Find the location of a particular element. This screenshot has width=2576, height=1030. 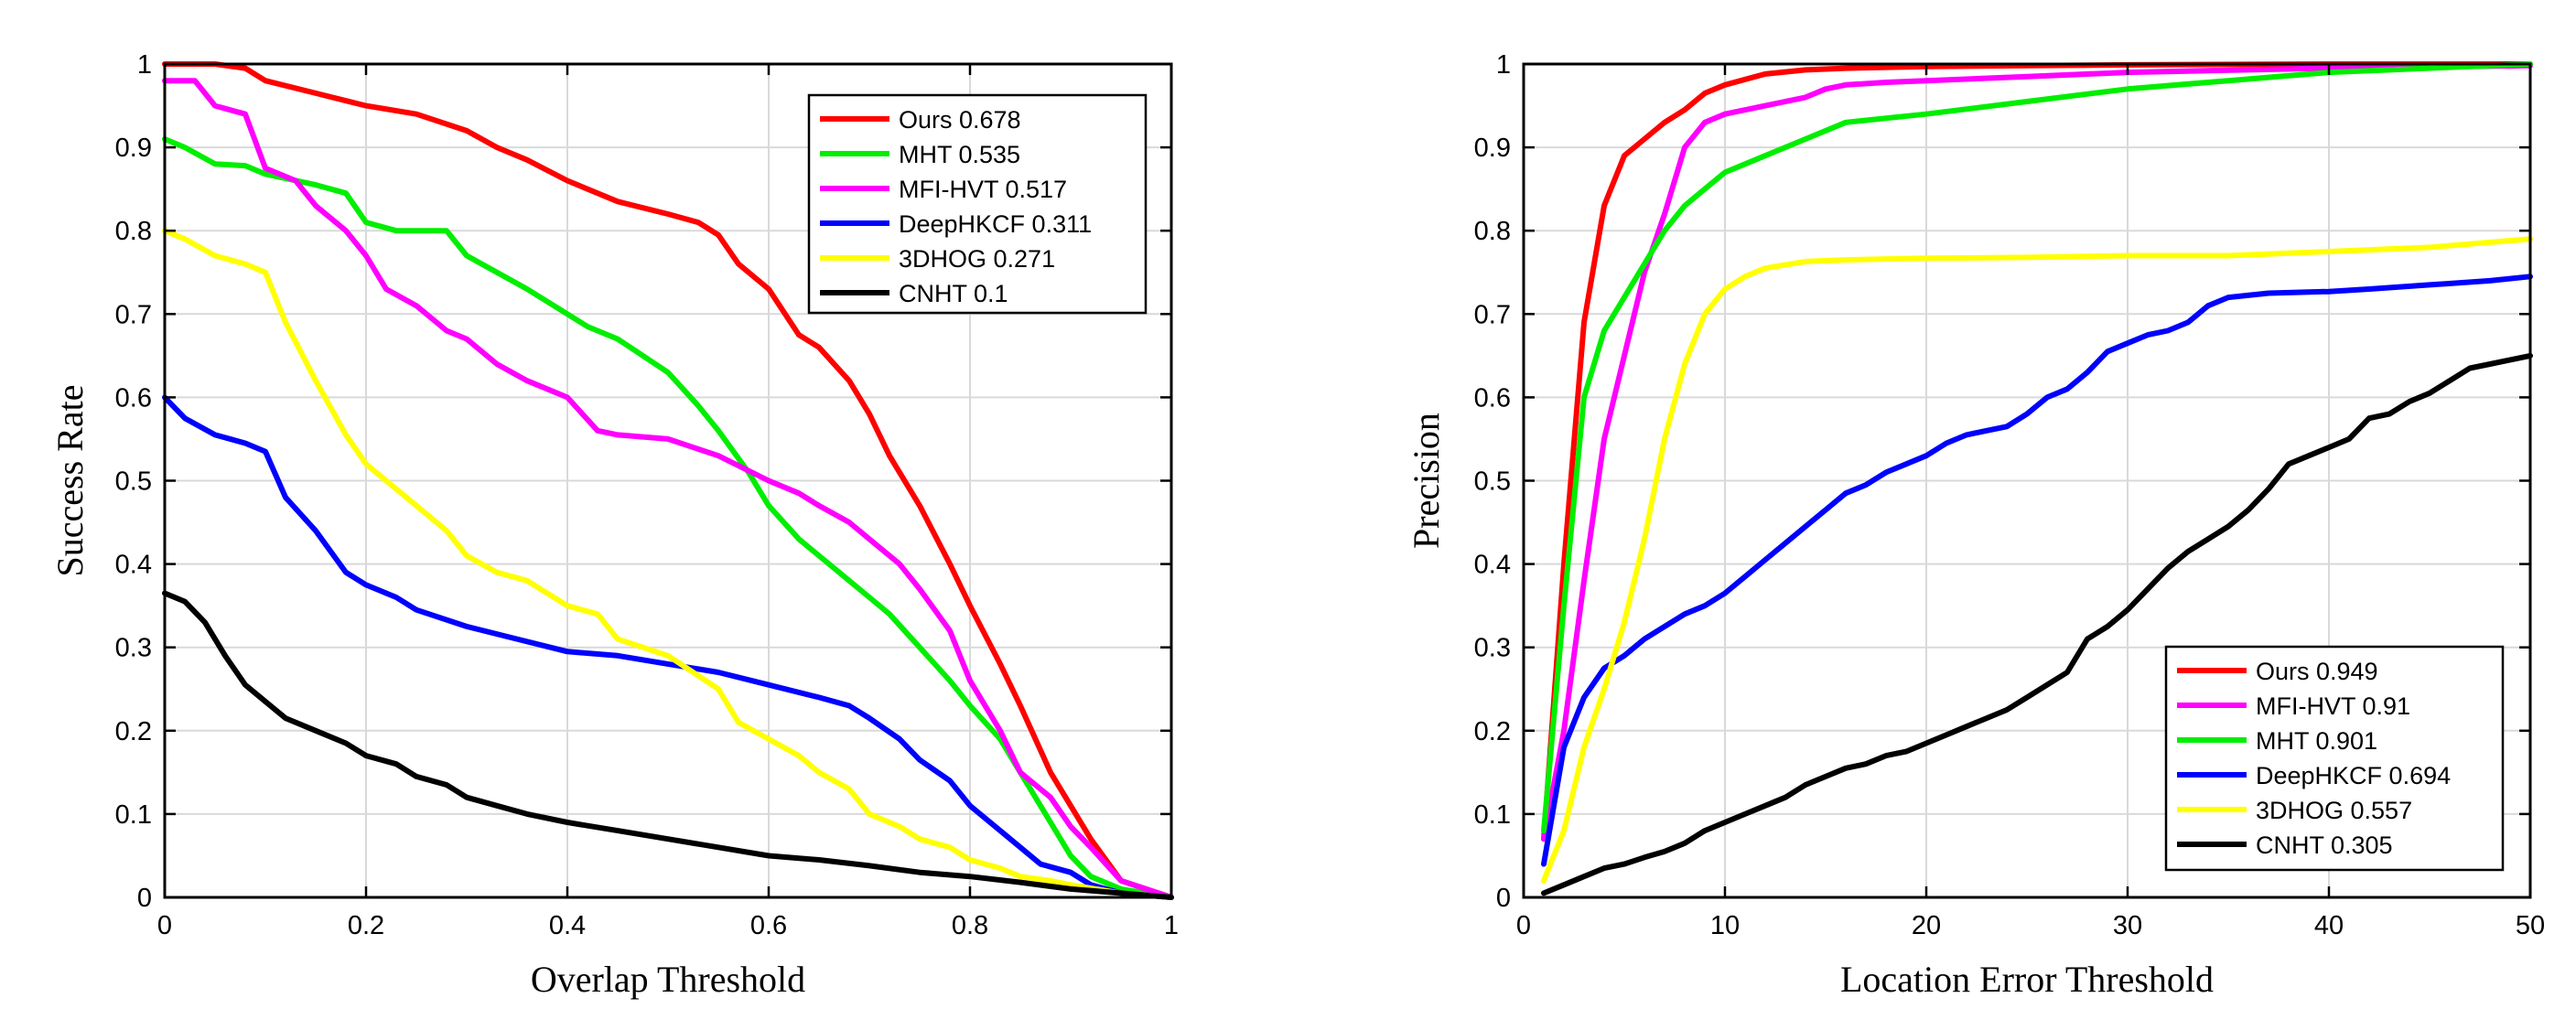

x-tick-label: 30 is located at coordinates (2127, 926).